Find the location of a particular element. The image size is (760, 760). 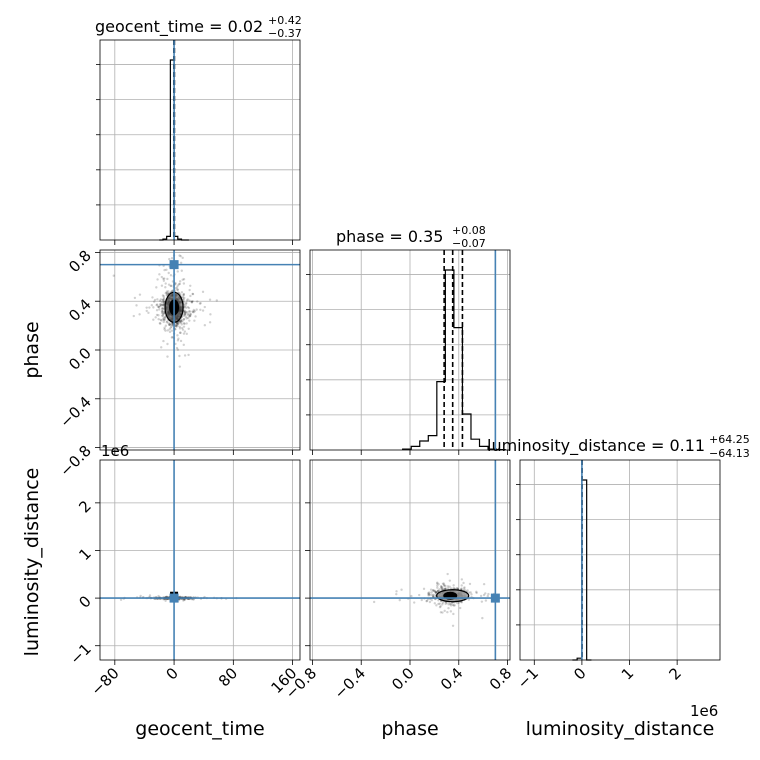

y-tick-label-luminosity_distance: −1 is located at coordinates (80, 654).